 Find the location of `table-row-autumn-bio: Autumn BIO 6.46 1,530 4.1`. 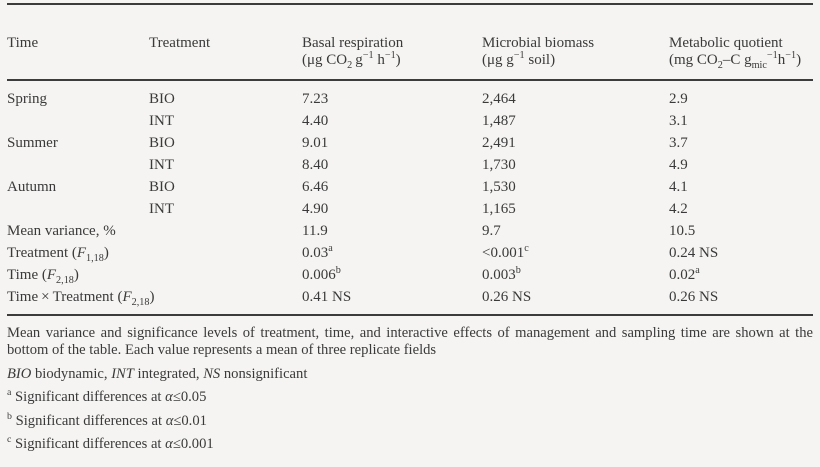

table-row-autumn-bio: Autumn BIO 6.46 1,530 4.1 is located at coordinates (410, 187).